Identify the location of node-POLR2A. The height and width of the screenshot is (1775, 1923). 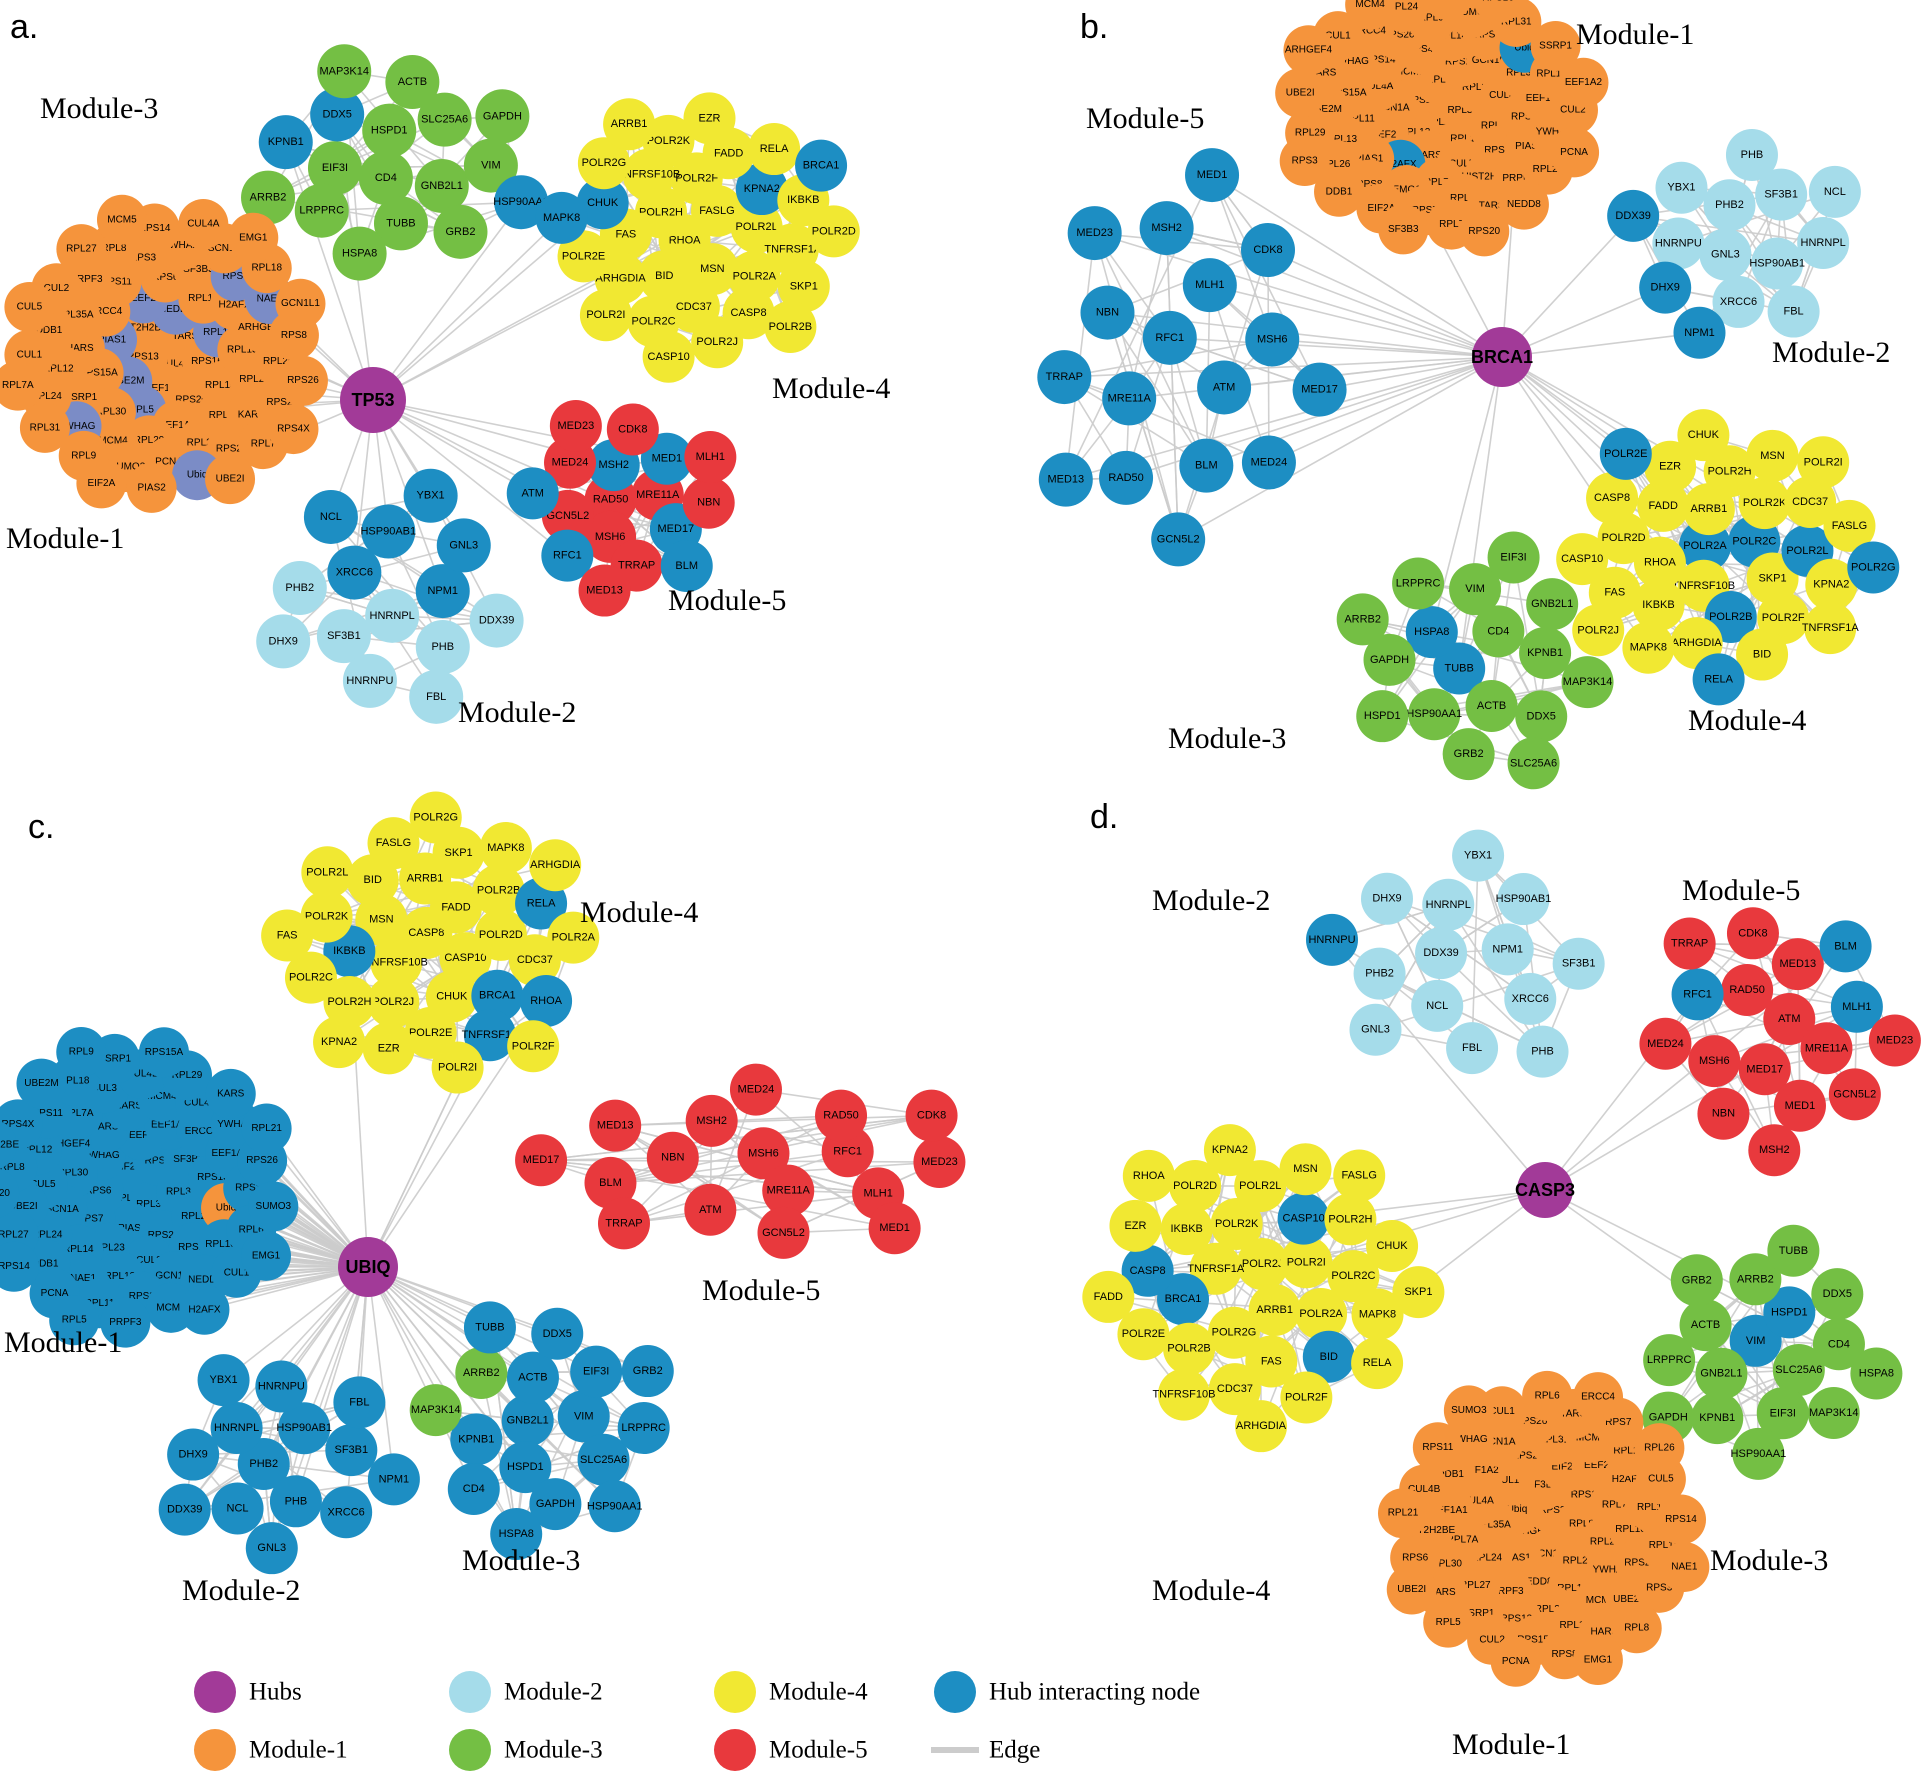
(573, 937).